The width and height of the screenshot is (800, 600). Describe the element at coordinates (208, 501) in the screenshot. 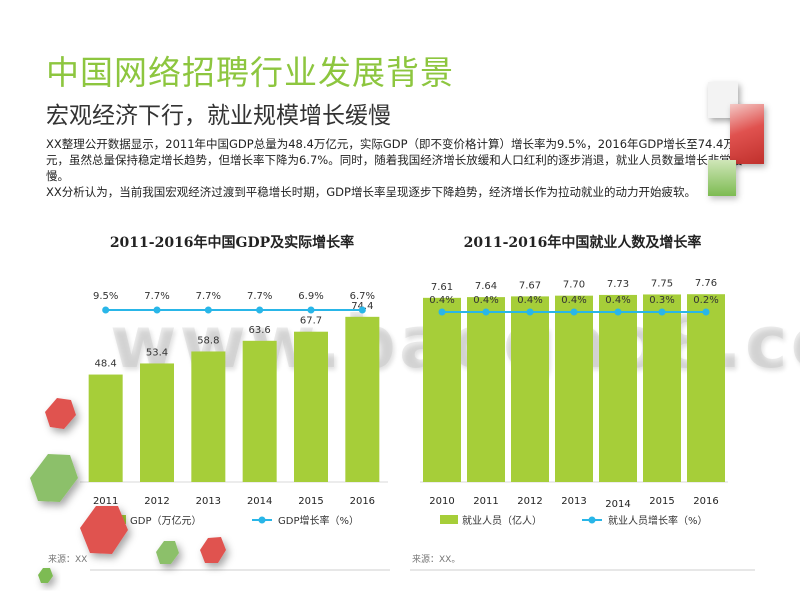

I see `tick-label-gdp-2013: 2013` at that location.